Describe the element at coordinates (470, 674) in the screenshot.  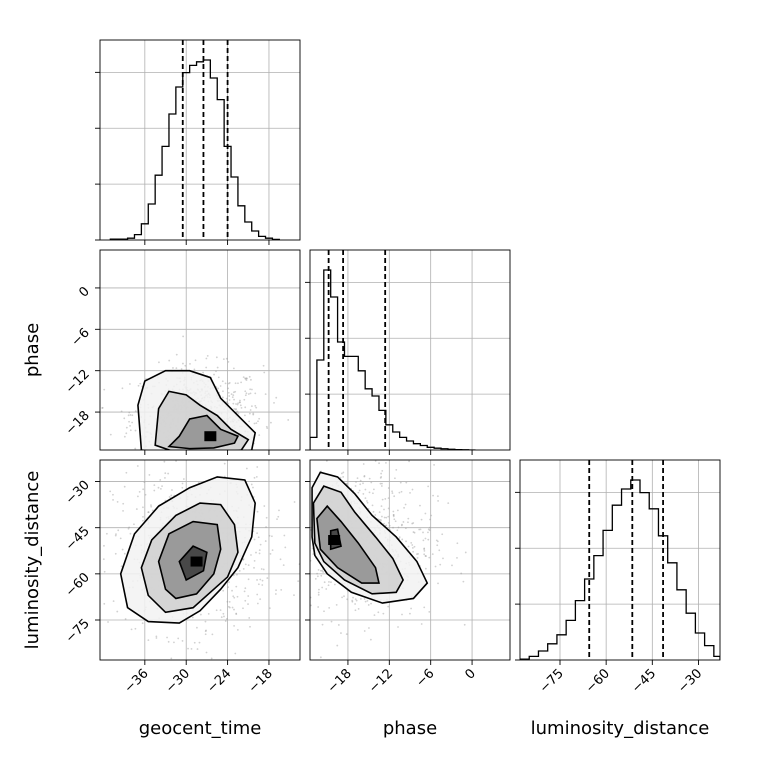
I see `xtick-label-phase: 0` at that location.